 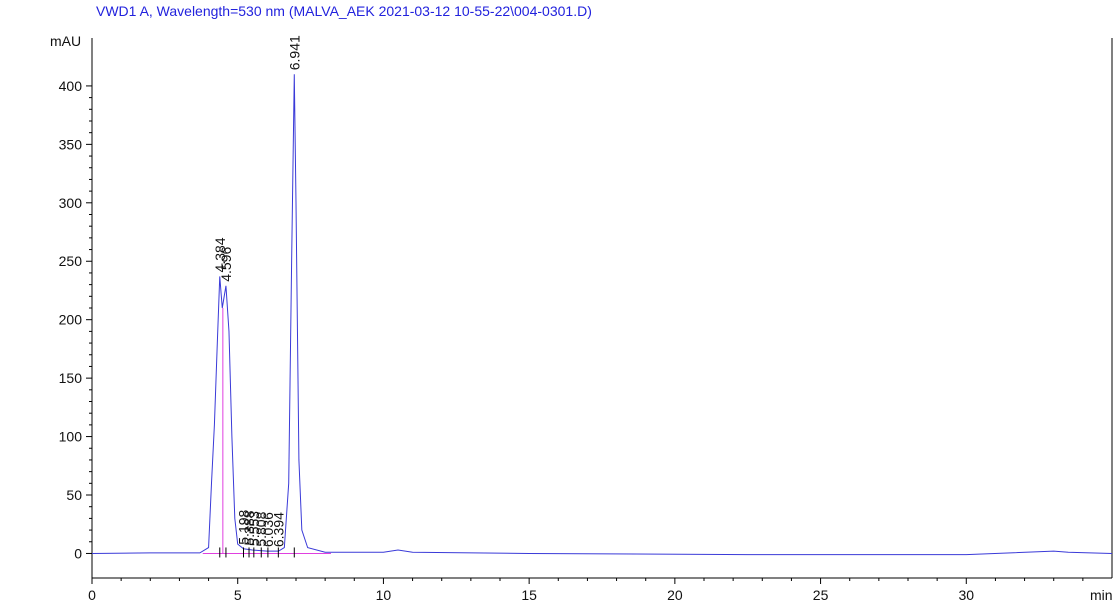 I want to click on x-tick-label: 0, so click(x=92, y=595).